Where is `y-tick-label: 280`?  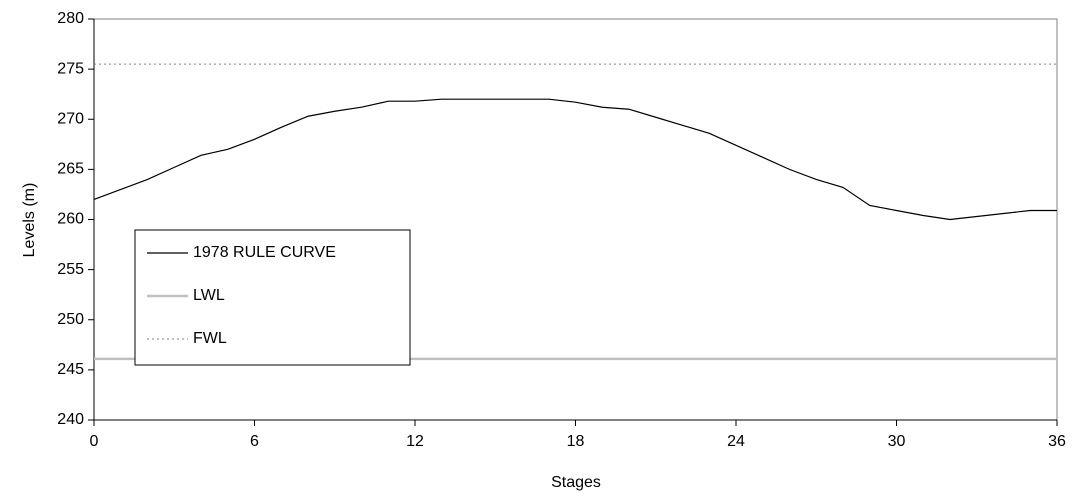
y-tick-label: 280 is located at coordinates (70, 18).